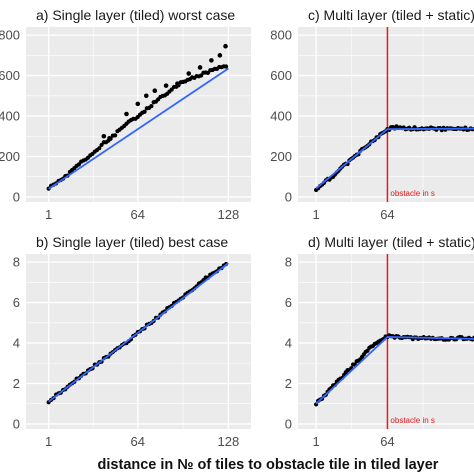 The width and height of the screenshot is (474, 474). I want to click on panel-d-plot-area, so click(386, 341).